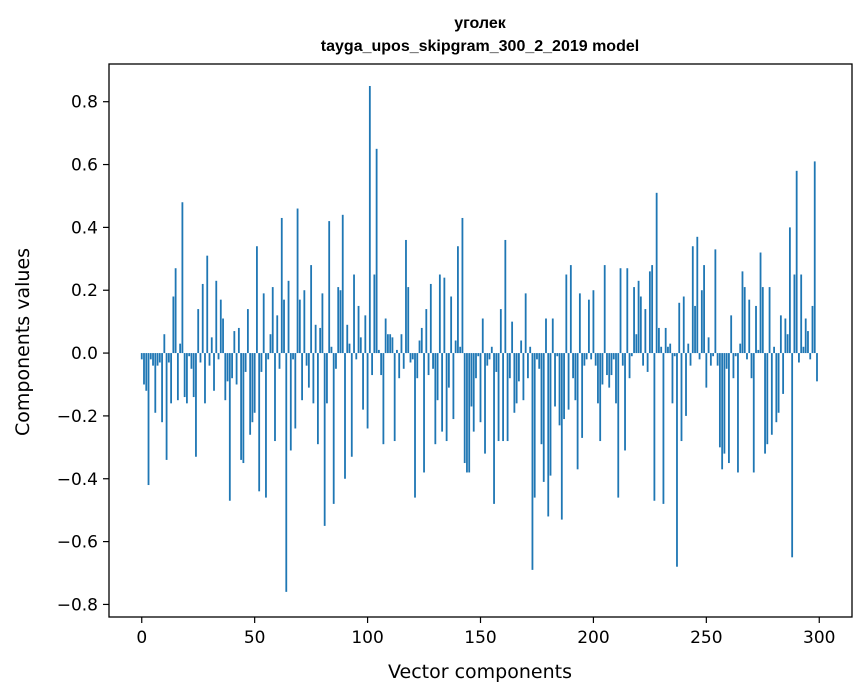 Image resolution: width=867 pixels, height=696 pixels. Describe the element at coordinates (480, 23) in the screenshot. I see `chart-title: уголек` at that location.